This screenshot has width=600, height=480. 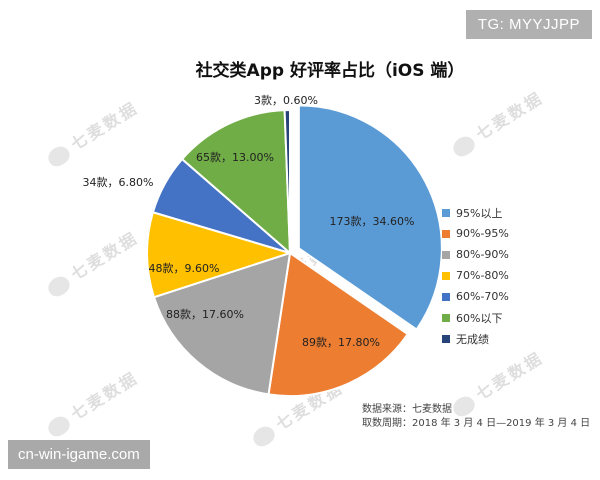 I want to click on legend-item: 80%-90%, so click(x=475, y=254).